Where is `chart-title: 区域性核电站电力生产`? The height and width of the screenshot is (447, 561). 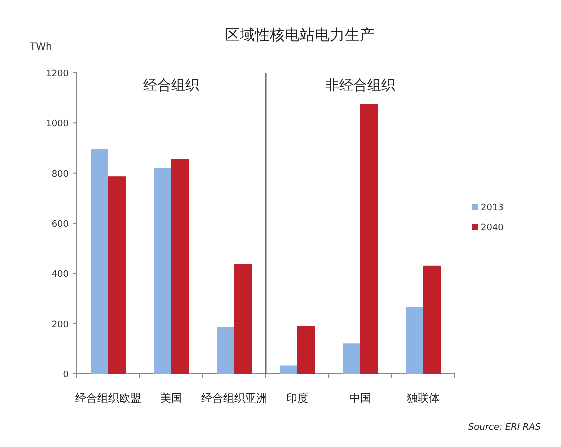 chart-title: 区域性核电站电力生产 is located at coordinates (300, 35).